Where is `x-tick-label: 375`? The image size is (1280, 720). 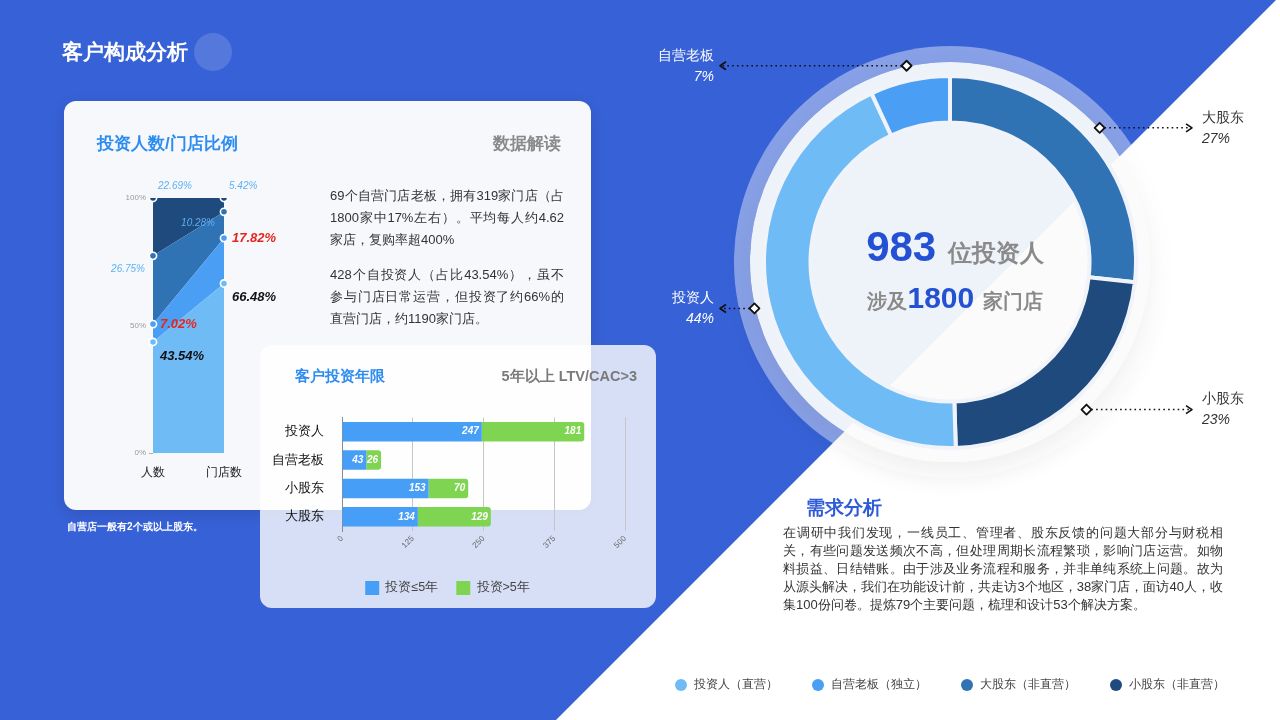 x-tick-label: 375 is located at coordinates (549, 541).